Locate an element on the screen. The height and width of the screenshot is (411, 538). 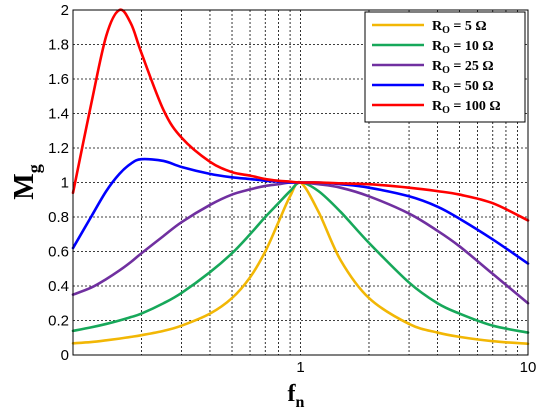
y-tick-label: 0 is located at coordinates (65, 355).